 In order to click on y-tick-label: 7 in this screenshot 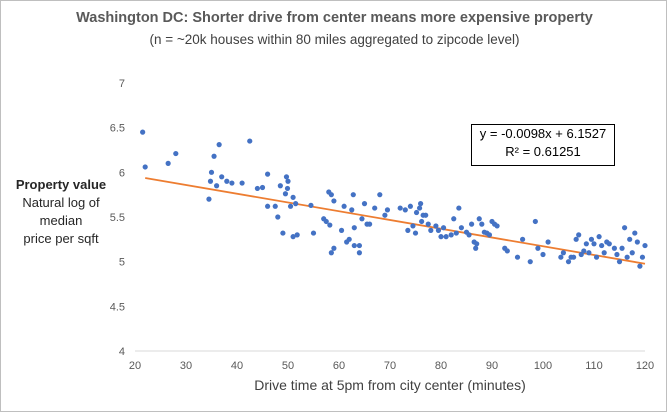, I will do `click(122, 84)`.